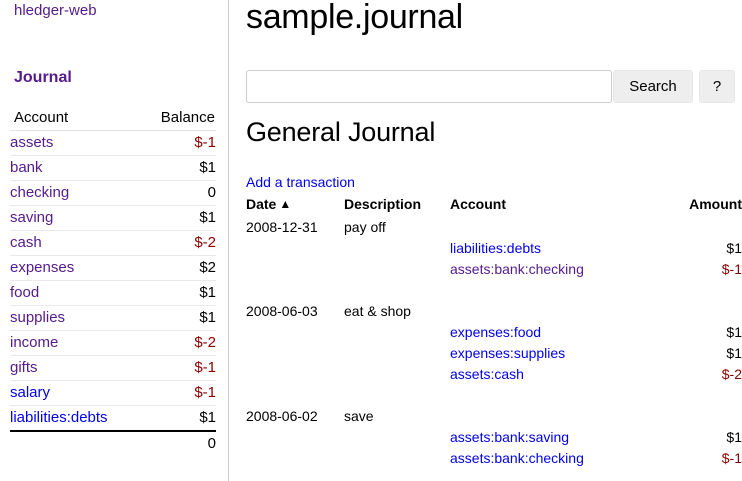 Image resolution: width=742 pixels, height=481 pixels. I want to click on account-row: expenses $2, so click(113, 268).